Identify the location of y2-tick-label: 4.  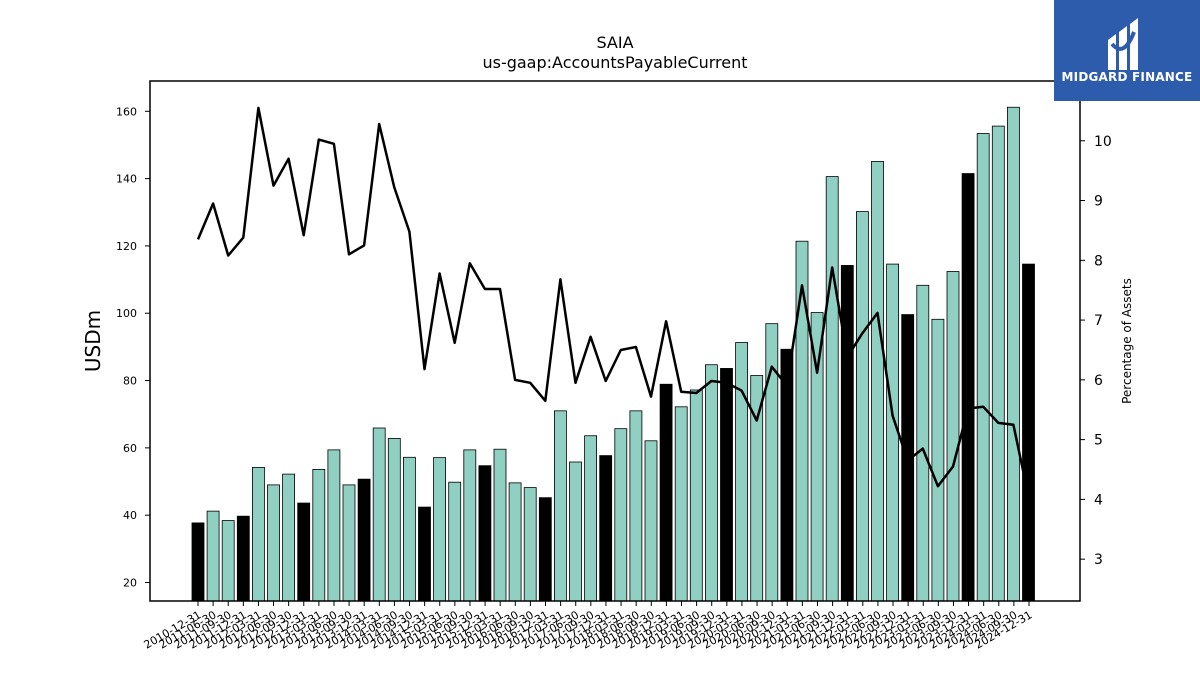
(1098, 500).